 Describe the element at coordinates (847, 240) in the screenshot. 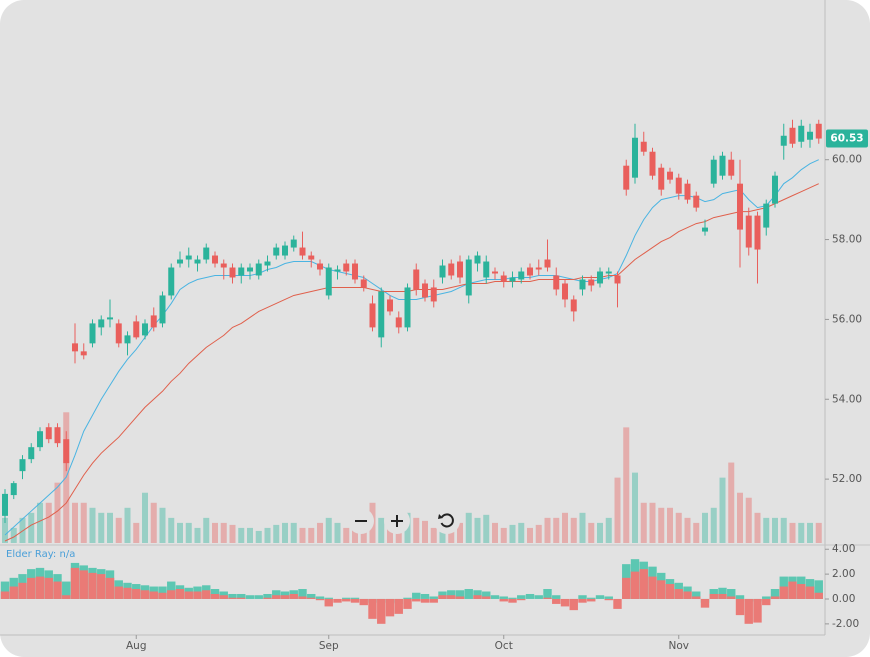

I see `y-tick-label: 58.00` at that location.